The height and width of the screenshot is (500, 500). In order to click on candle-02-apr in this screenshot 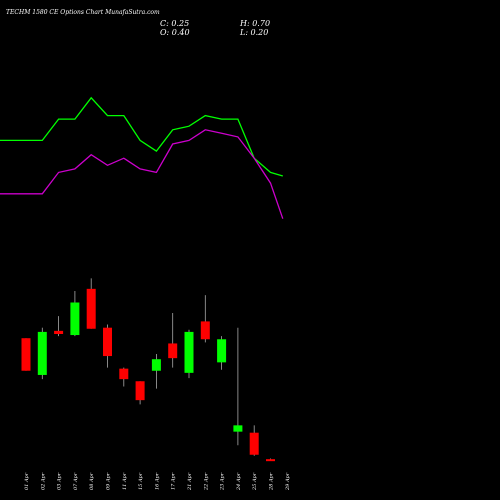, I will do `click(42, 353)`.